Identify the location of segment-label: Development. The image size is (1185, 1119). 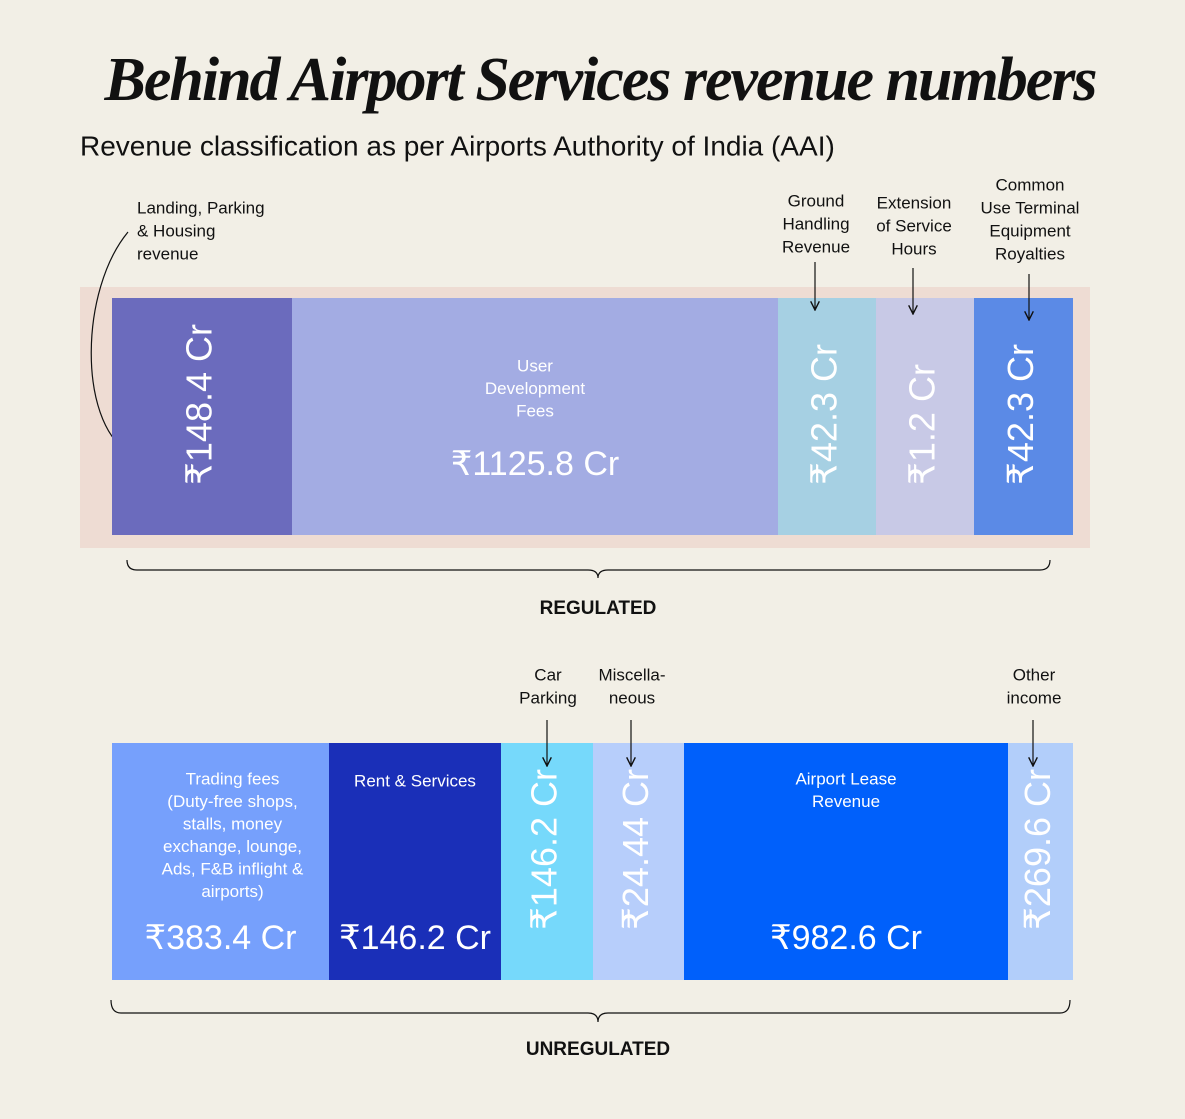
(535, 388).